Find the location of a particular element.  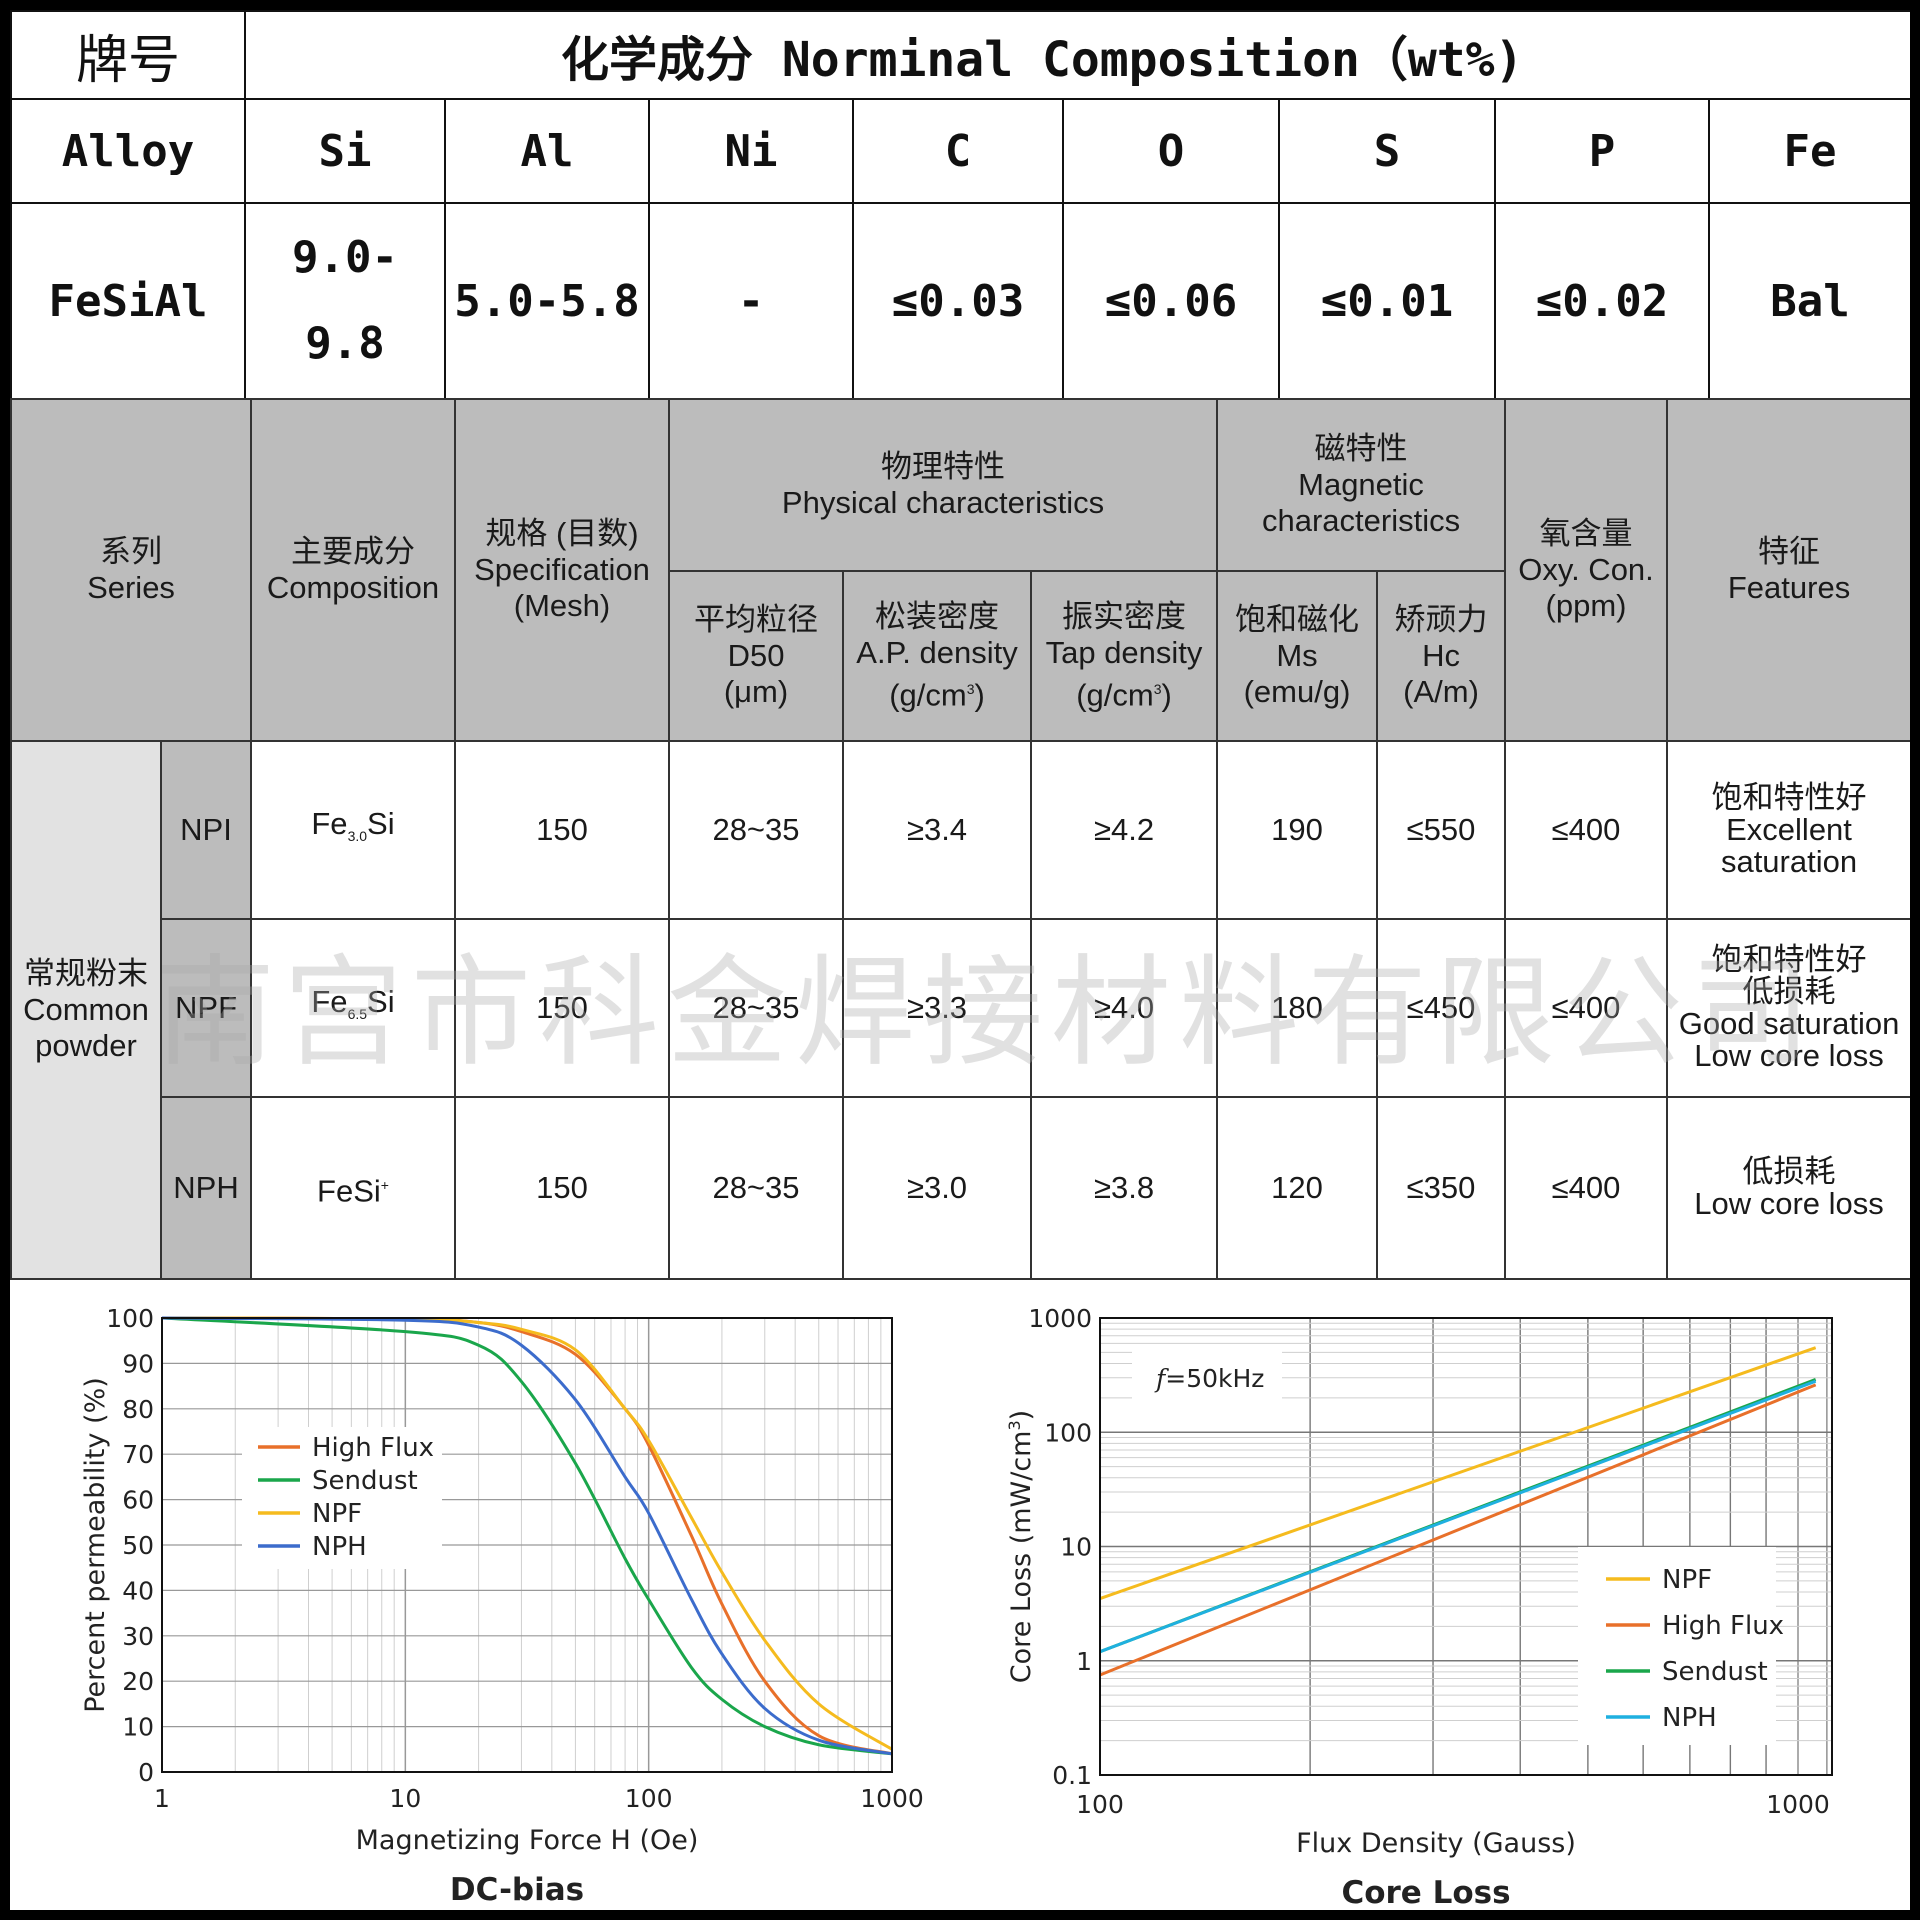

cell-c: ≤0.03 is located at coordinates (958, 301).